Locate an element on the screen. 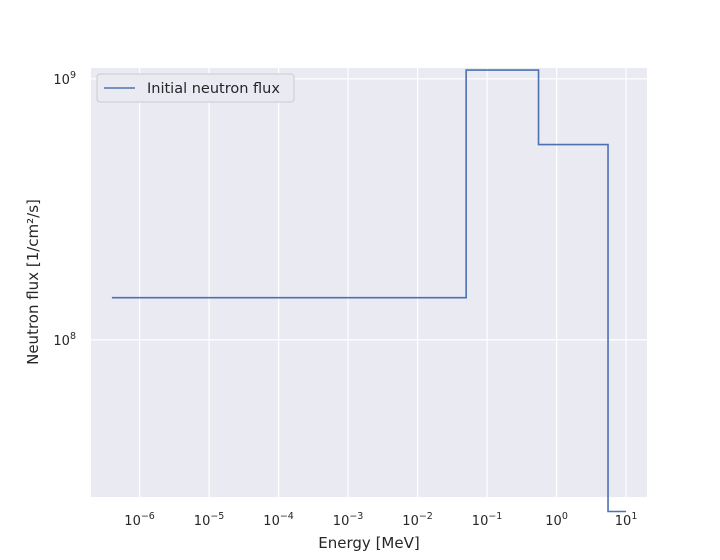  x-tick-label: 10⁰ is located at coordinates (556, 520).